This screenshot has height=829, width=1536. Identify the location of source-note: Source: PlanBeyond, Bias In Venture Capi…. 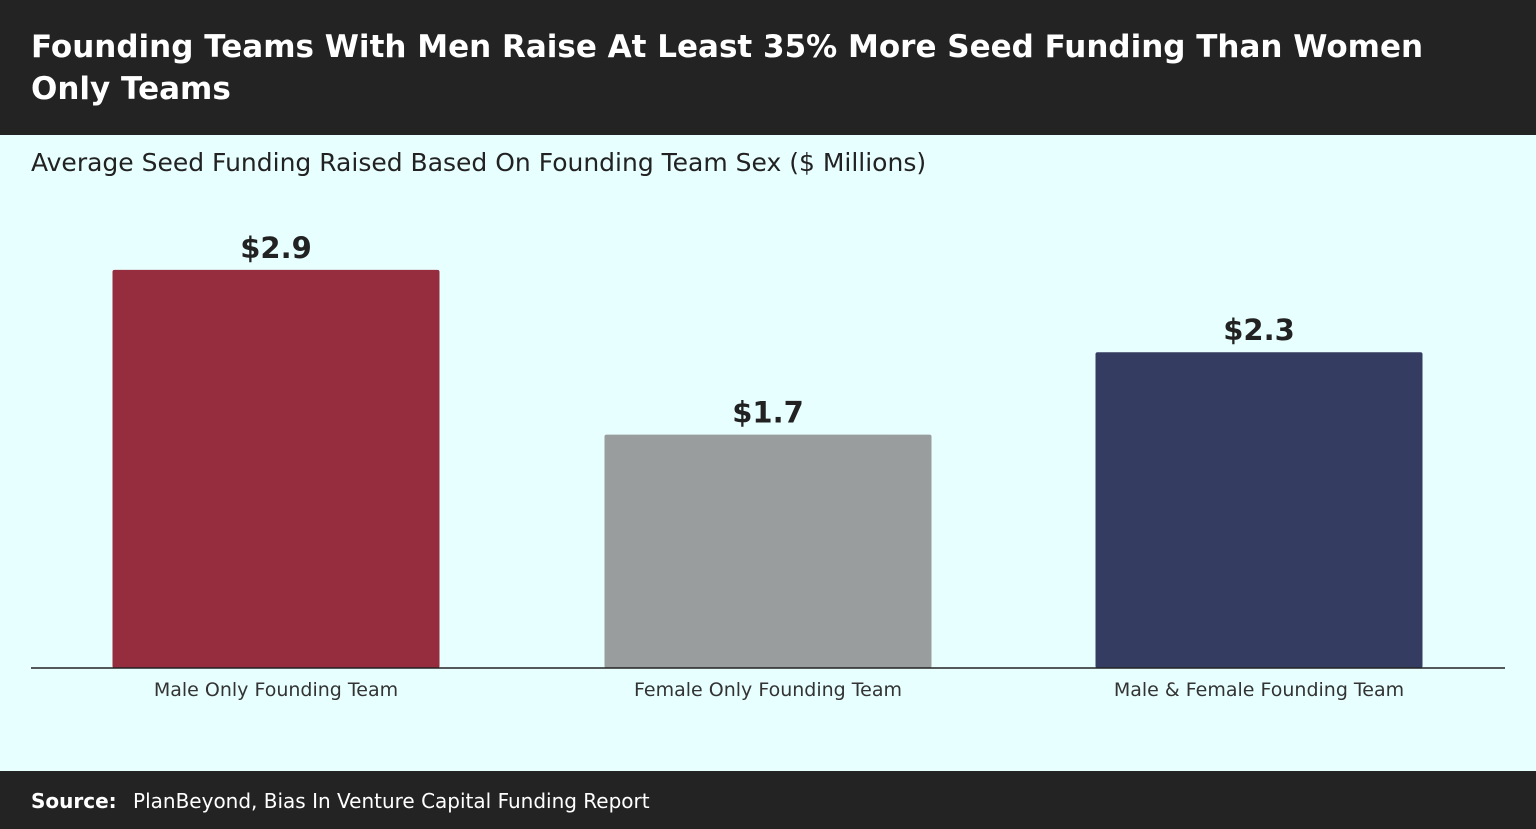
(340, 801).